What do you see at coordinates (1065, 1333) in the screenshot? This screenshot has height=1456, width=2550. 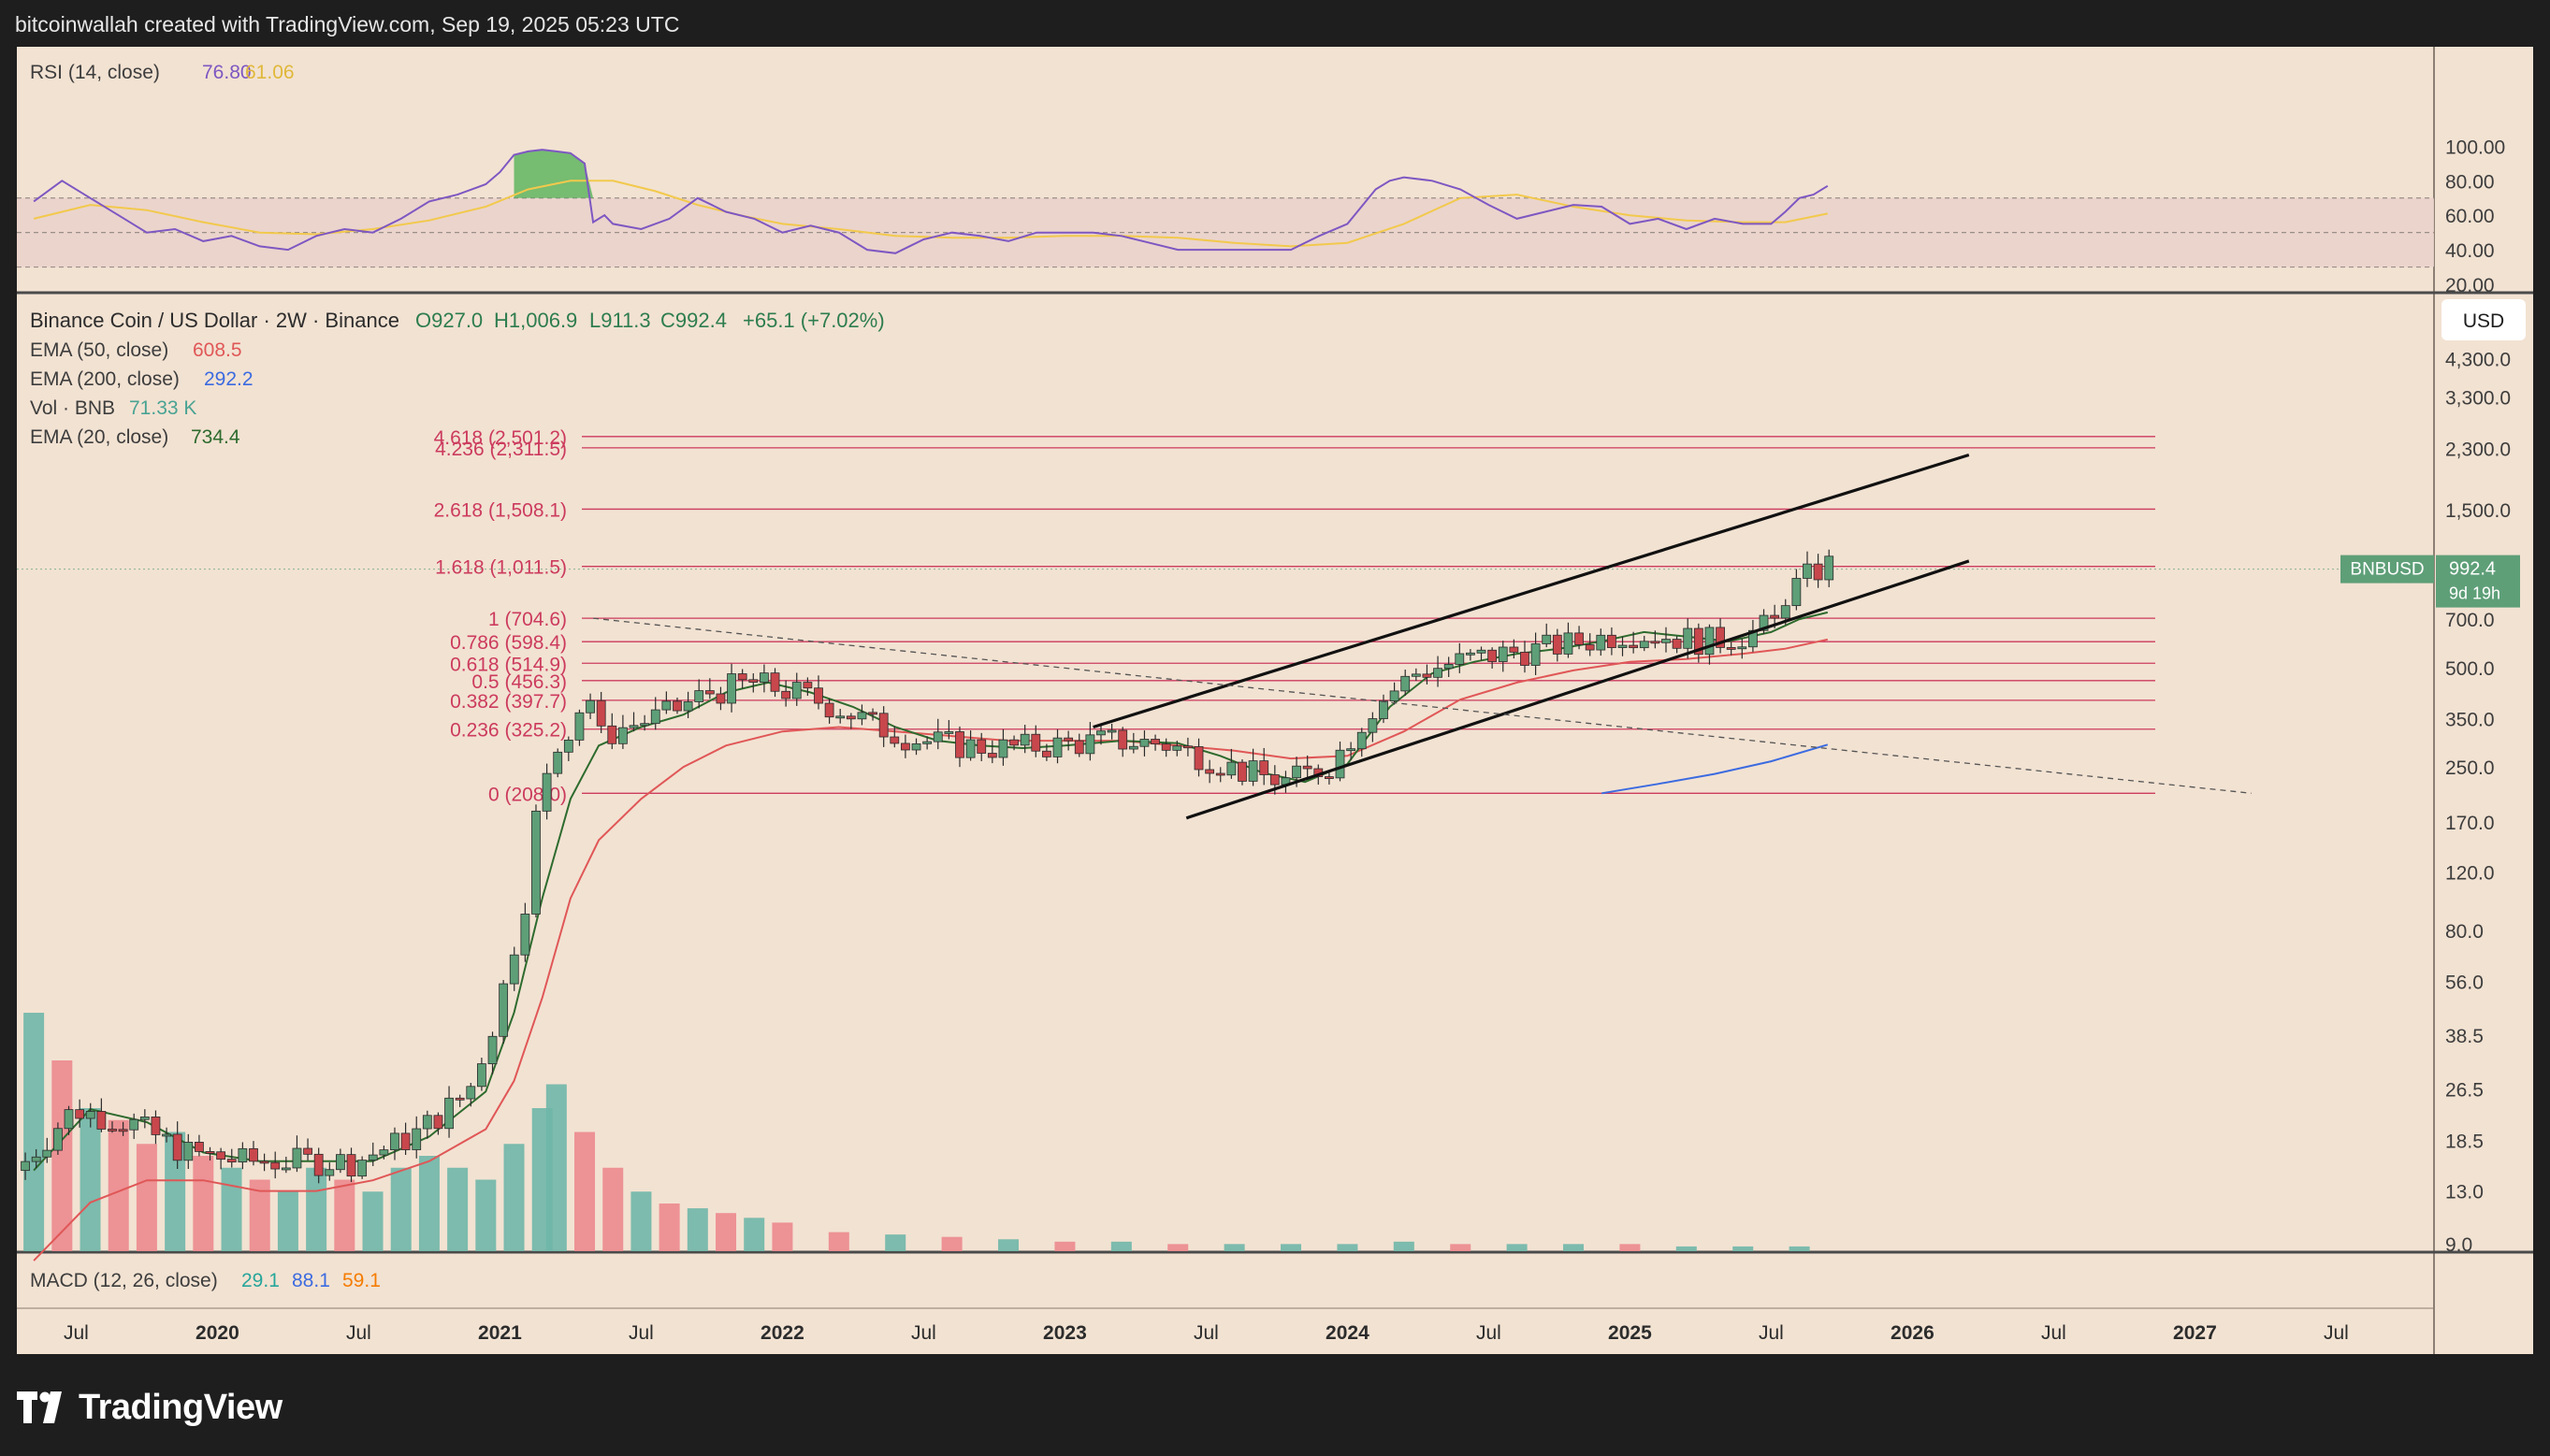 I see `time-axis-label: 2023` at bounding box center [1065, 1333].